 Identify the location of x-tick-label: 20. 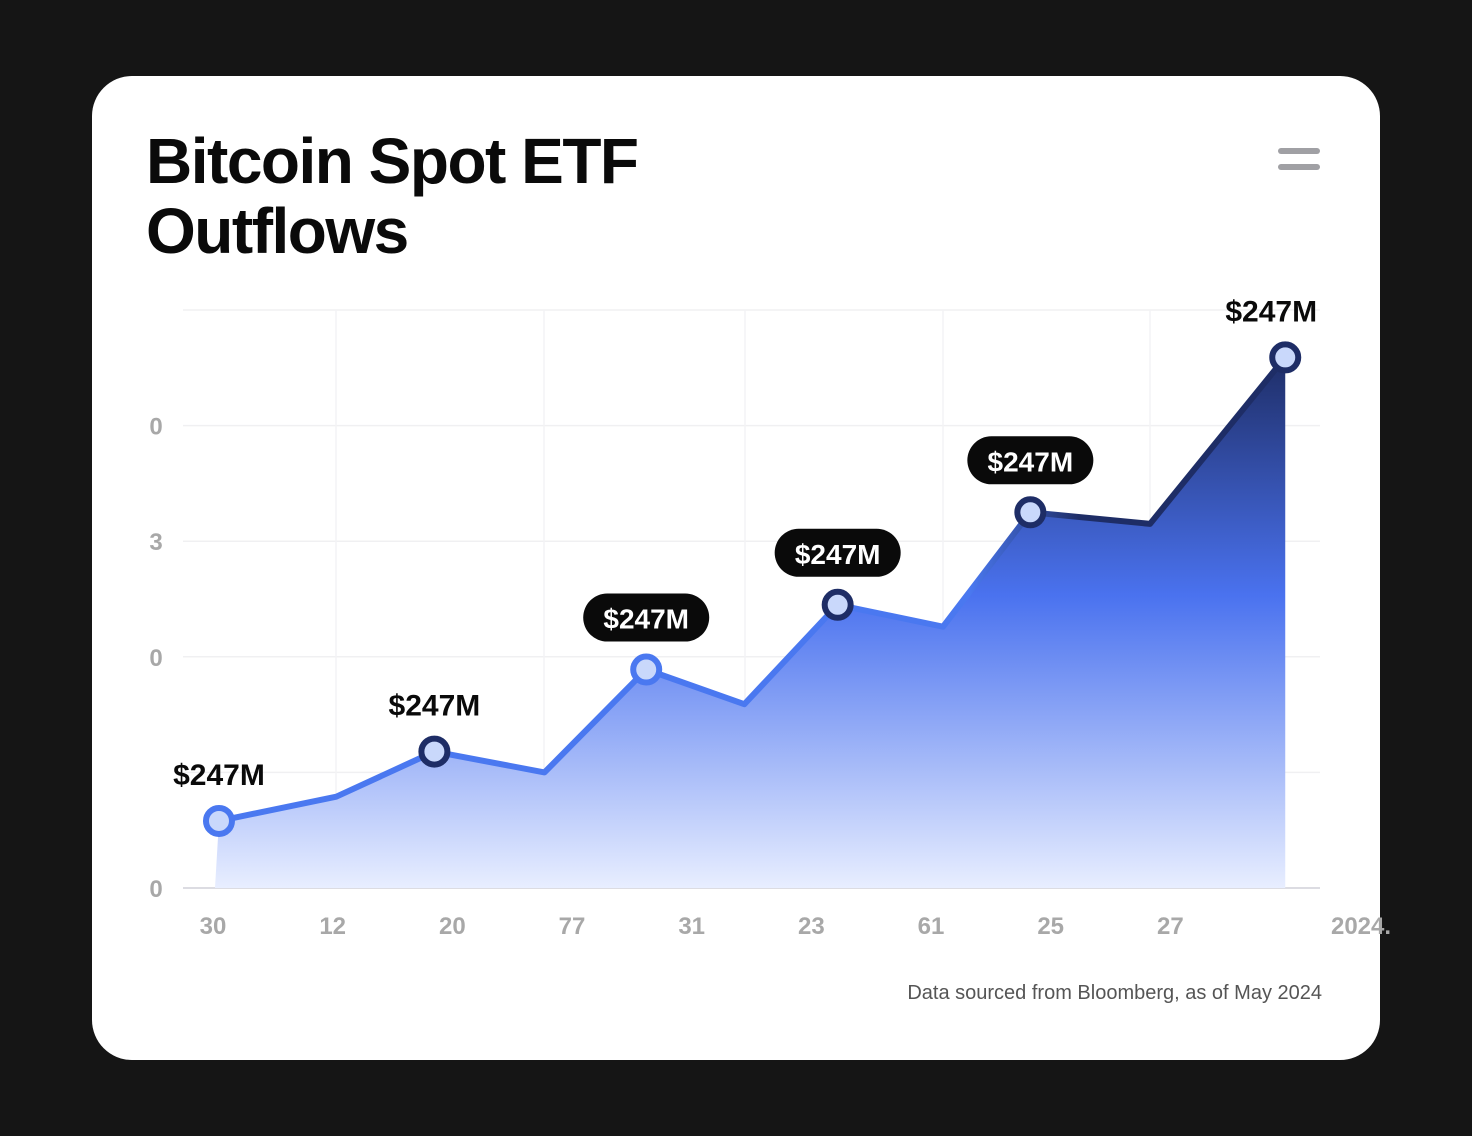
(452, 926).